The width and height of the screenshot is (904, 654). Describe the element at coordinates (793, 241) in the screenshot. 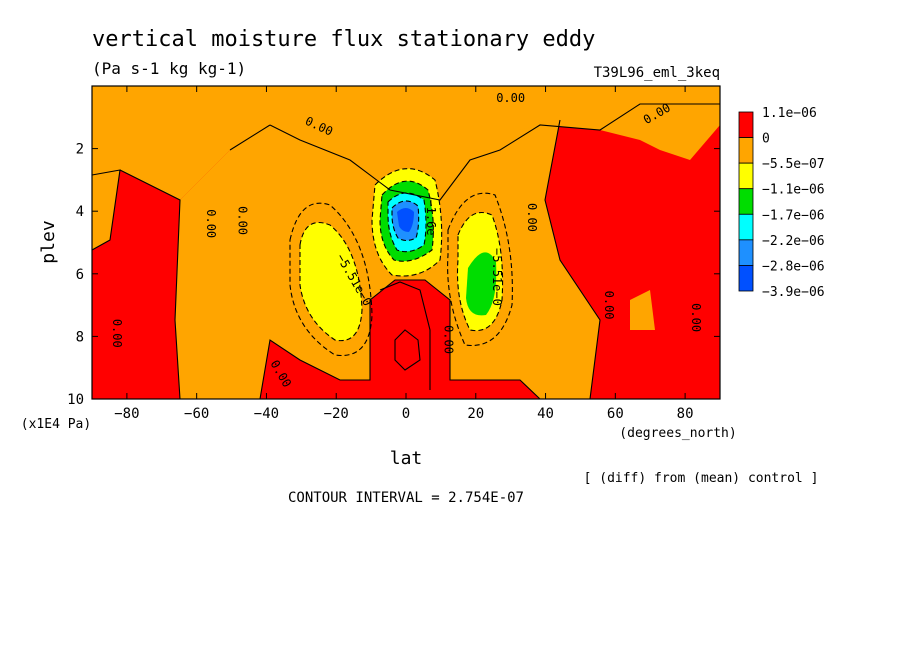

I see `colorbar-label: −2.2e−06` at that location.